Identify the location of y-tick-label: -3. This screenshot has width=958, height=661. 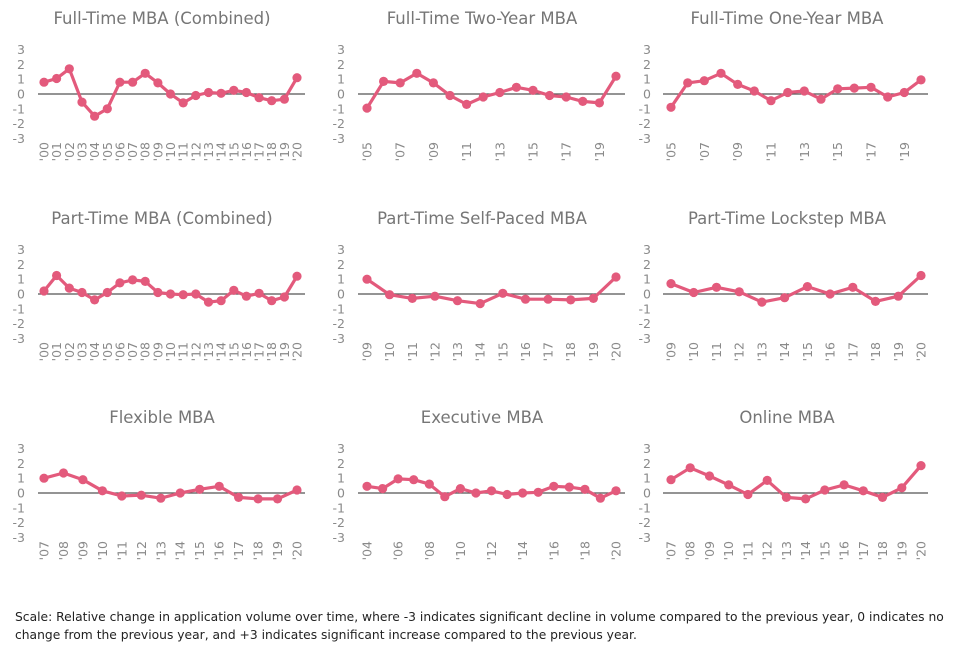
(339, 338).